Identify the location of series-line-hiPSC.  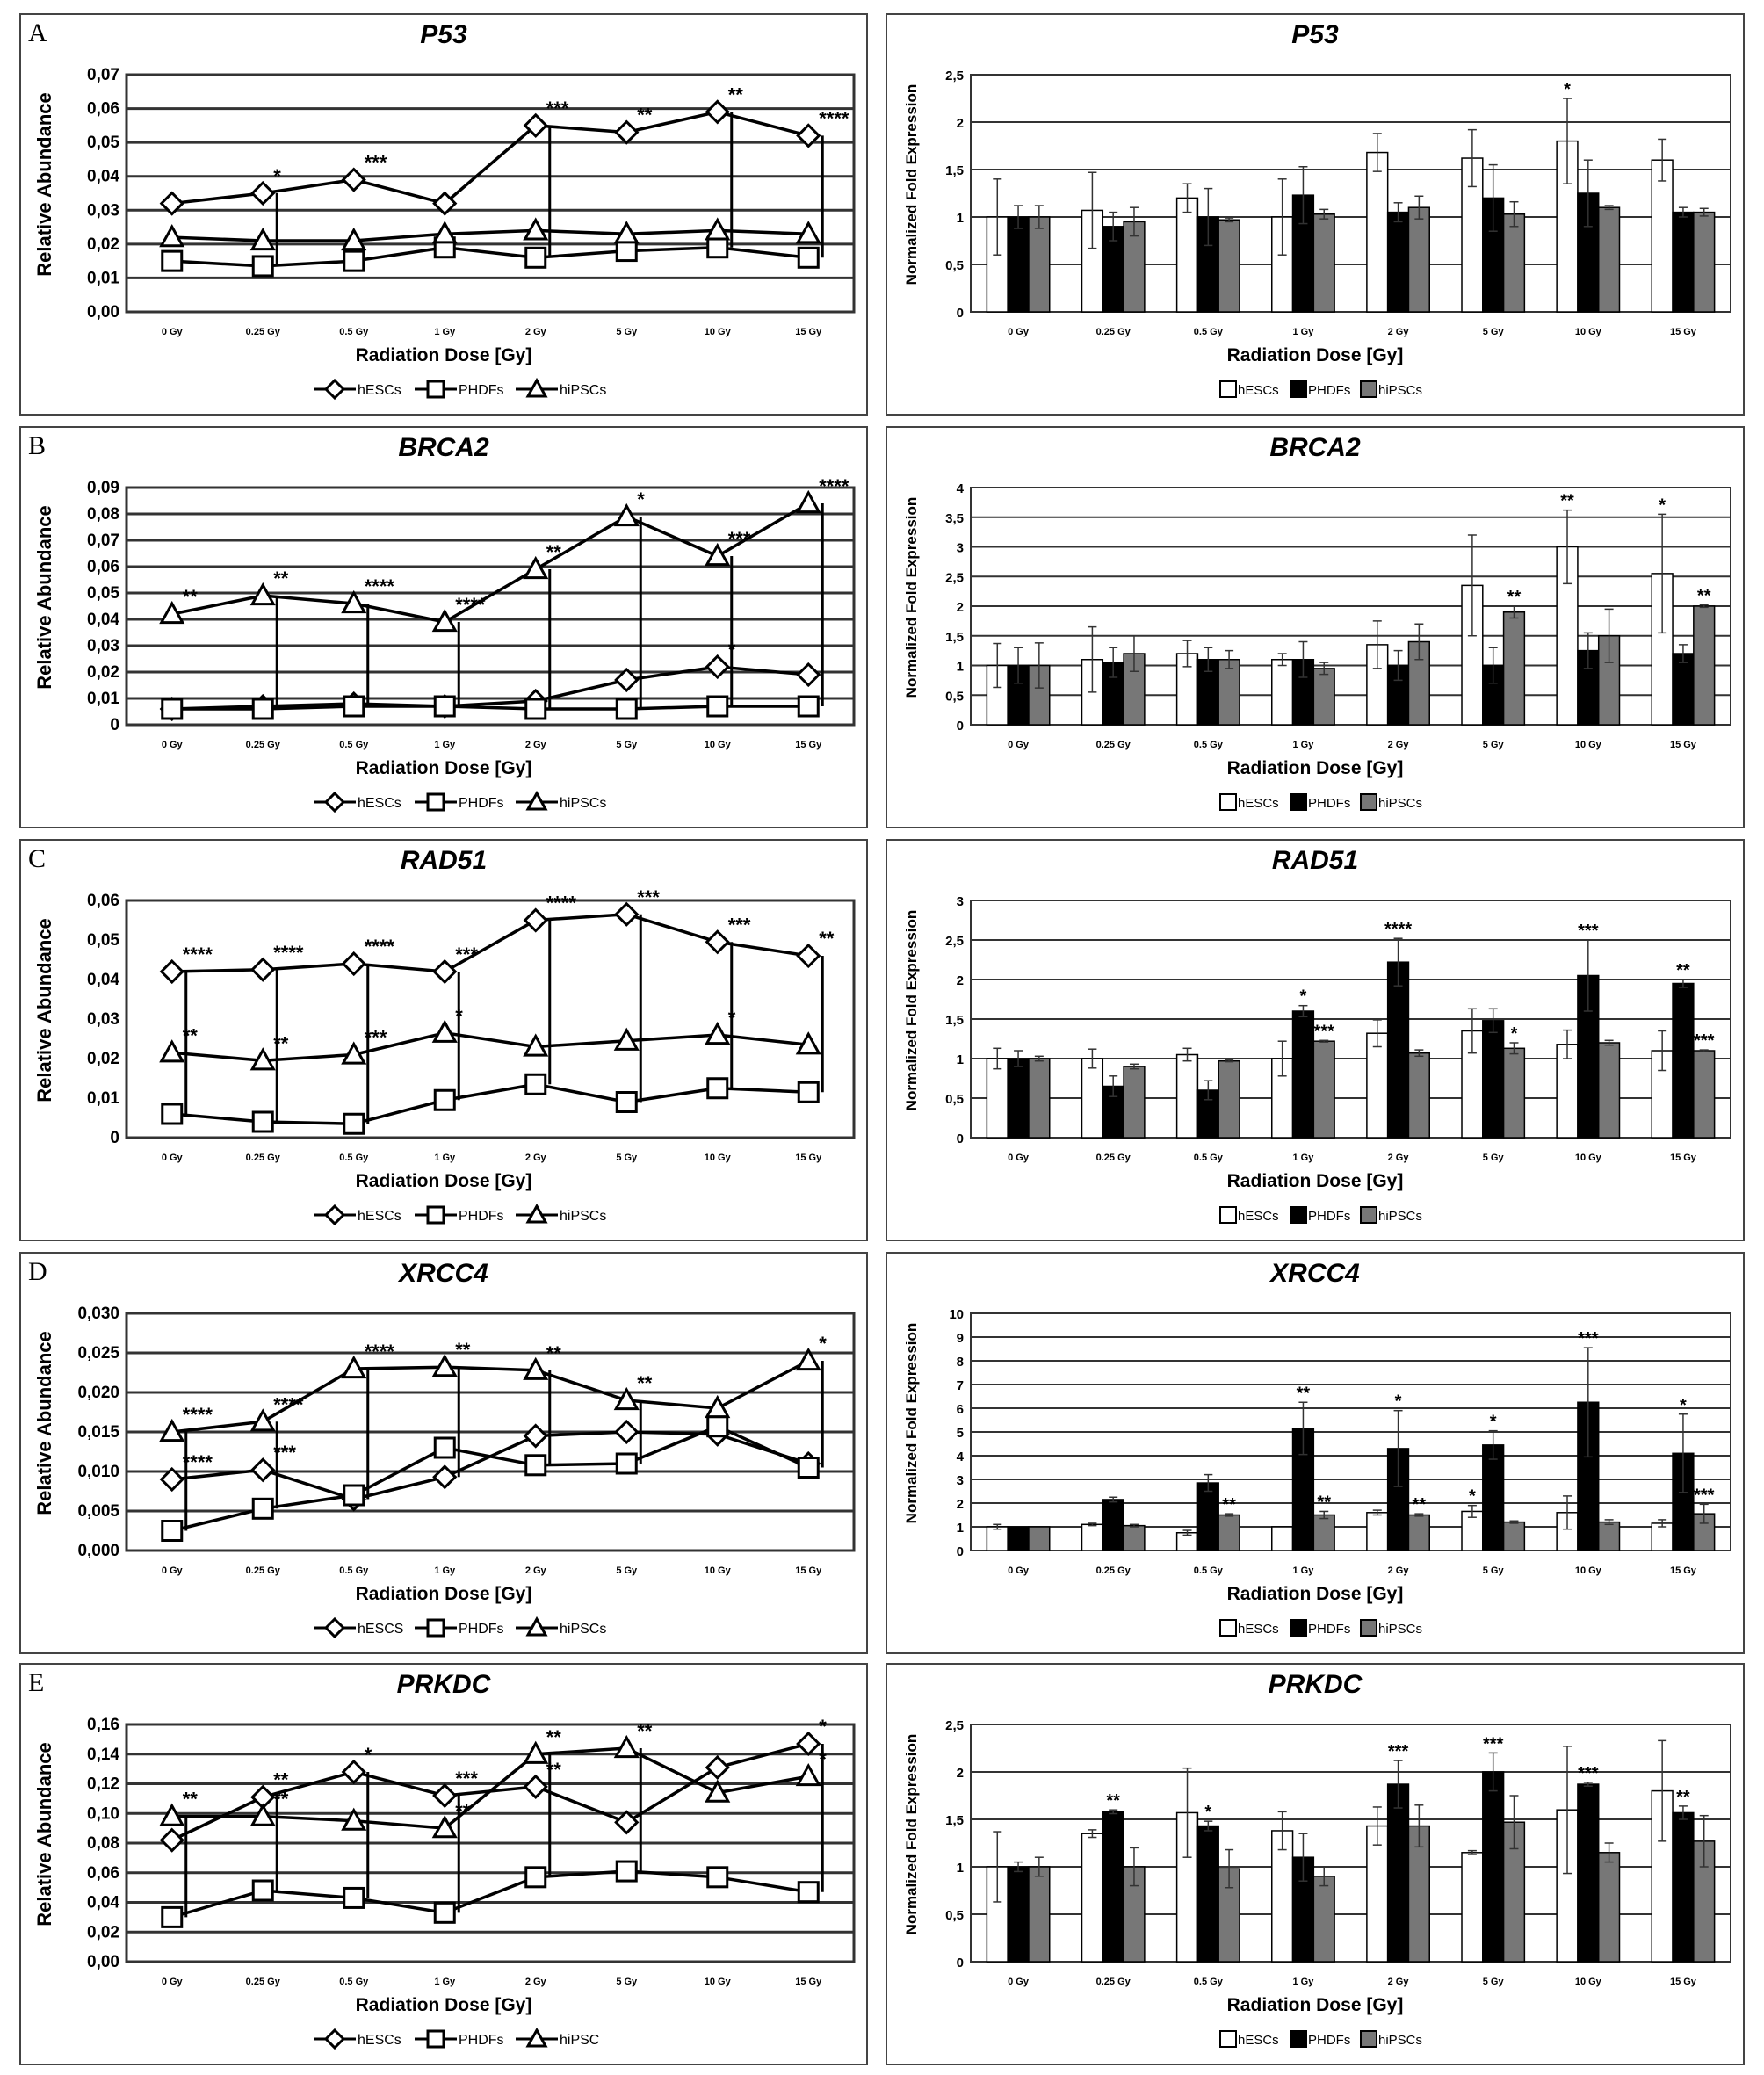
(490, 1788).